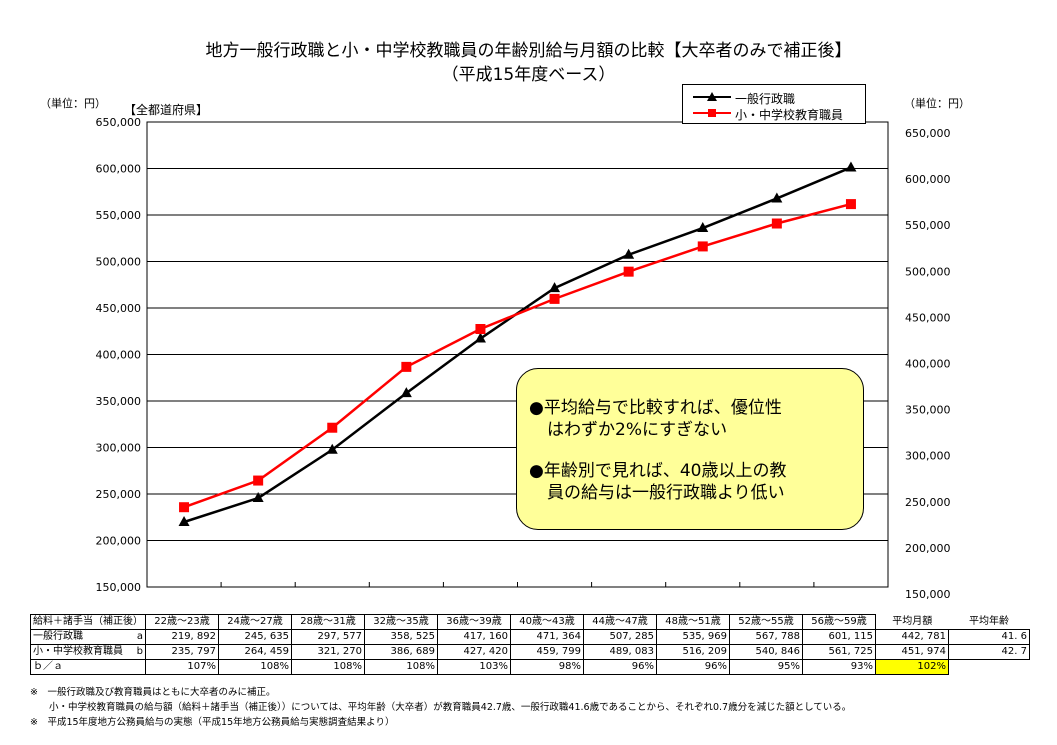 This screenshot has height=745, width=1057. What do you see at coordinates (182, 667) in the screenshot?
I see `table-cell: 107%` at bounding box center [182, 667].